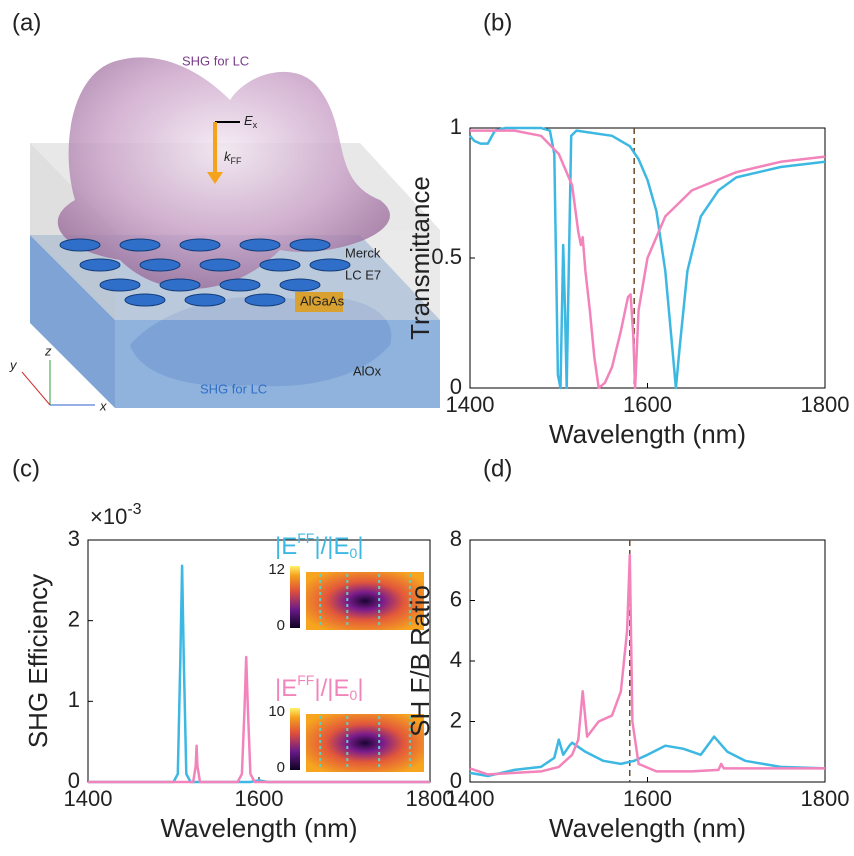  Describe the element at coordinates (72, 321) in the screenshot. I see `substrate-side` at that location.